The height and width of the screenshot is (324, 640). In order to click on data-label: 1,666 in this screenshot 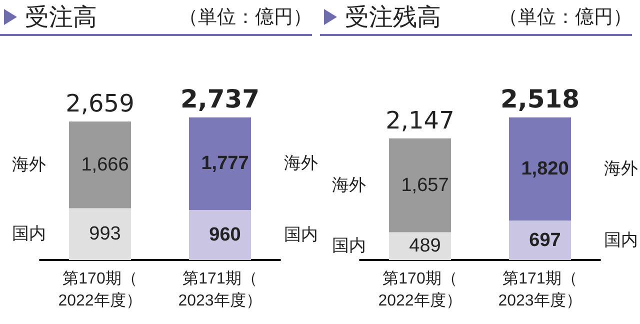, I will do `click(105, 165)`.